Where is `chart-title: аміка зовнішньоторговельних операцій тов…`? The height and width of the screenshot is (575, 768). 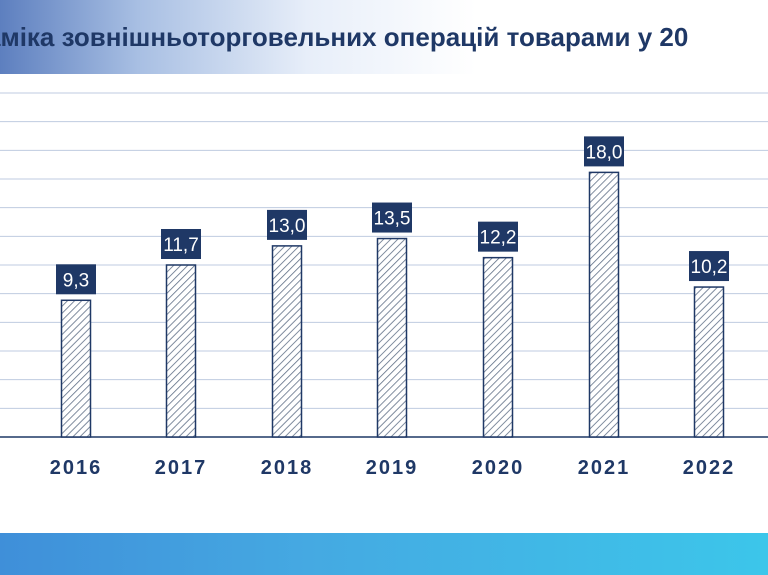 chart-title: аміка зовнішньоторговельних операцій тов… is located at coordinates (344, 37).